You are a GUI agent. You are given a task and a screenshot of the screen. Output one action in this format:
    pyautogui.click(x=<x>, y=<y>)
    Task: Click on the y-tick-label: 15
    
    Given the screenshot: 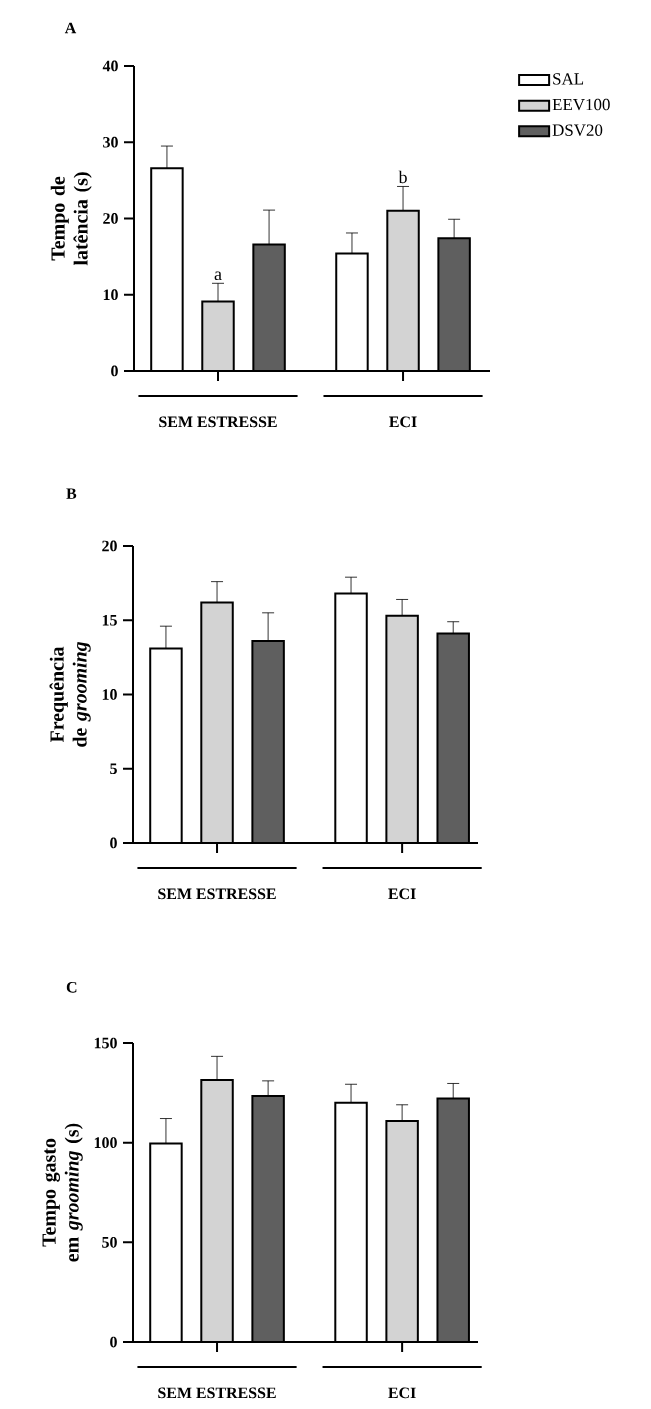 What is the action you would take?
    pyautogui.click(x=109, y=620)
    